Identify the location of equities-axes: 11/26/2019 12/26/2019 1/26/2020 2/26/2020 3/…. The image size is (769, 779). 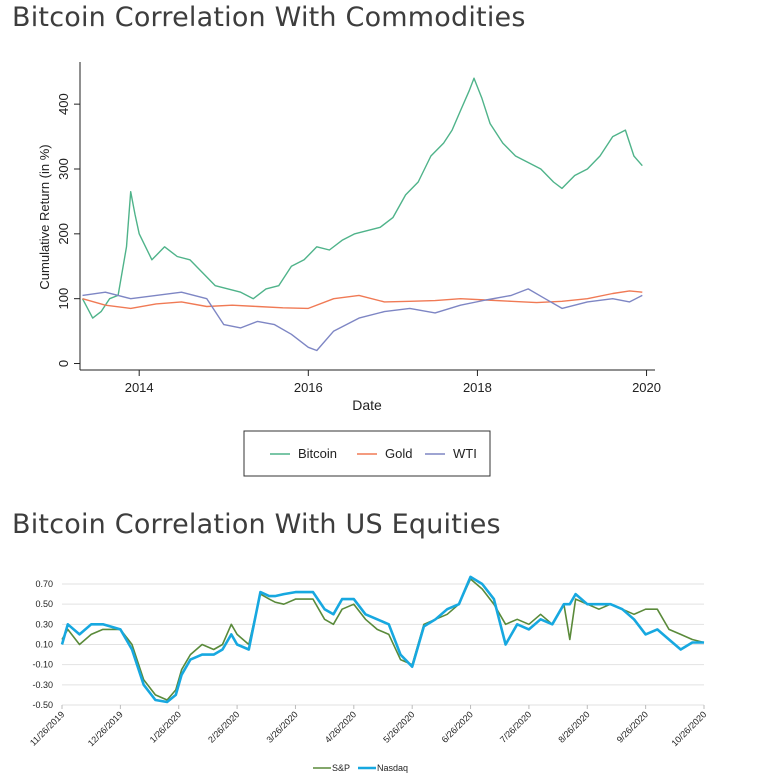
(368, 726).